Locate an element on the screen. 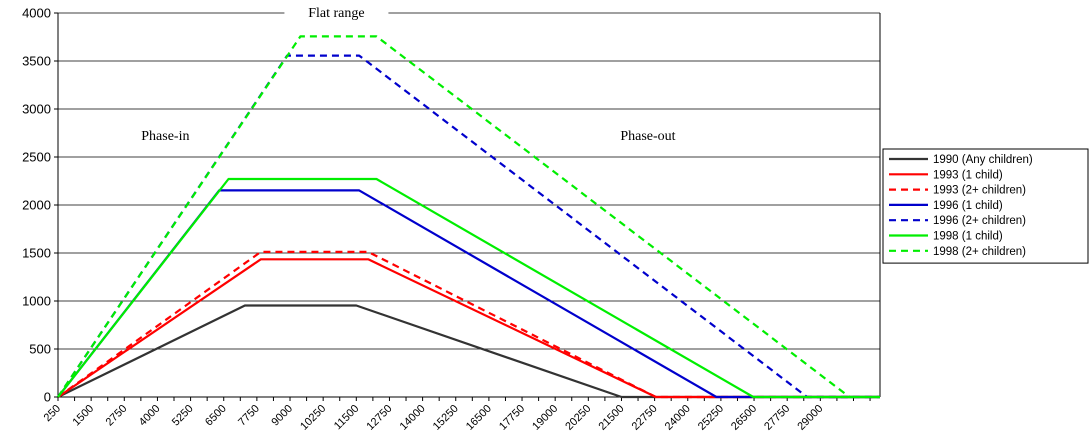 This screenshot has height=441, width=1091. x-tick-label: 26500 is located at coordinates (744, 418).